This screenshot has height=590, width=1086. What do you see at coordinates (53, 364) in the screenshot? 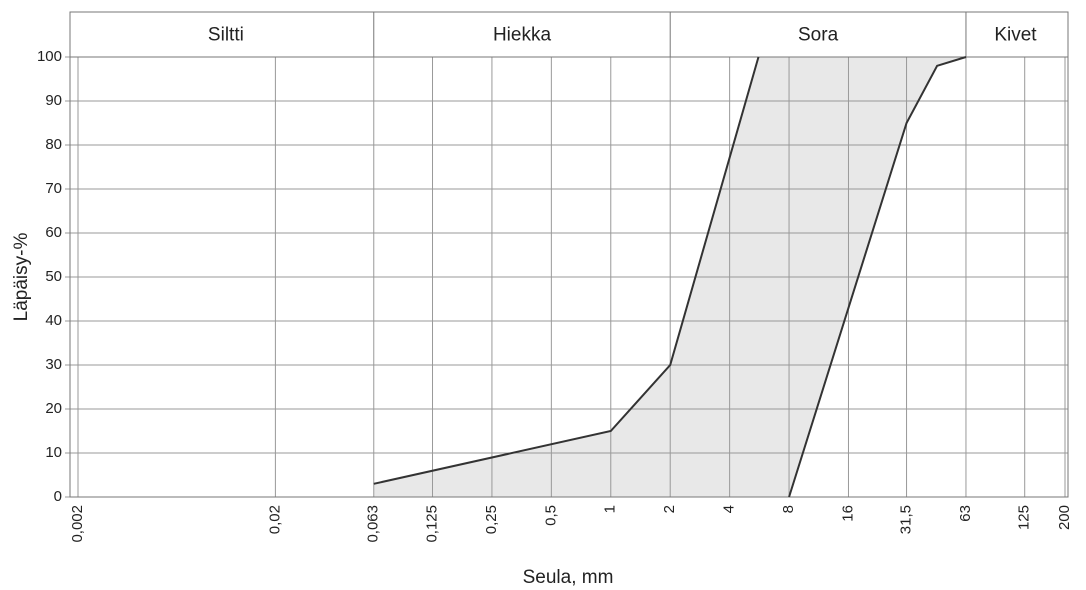
I see `y-tick-label: 30` at bounding box center [53, 364].